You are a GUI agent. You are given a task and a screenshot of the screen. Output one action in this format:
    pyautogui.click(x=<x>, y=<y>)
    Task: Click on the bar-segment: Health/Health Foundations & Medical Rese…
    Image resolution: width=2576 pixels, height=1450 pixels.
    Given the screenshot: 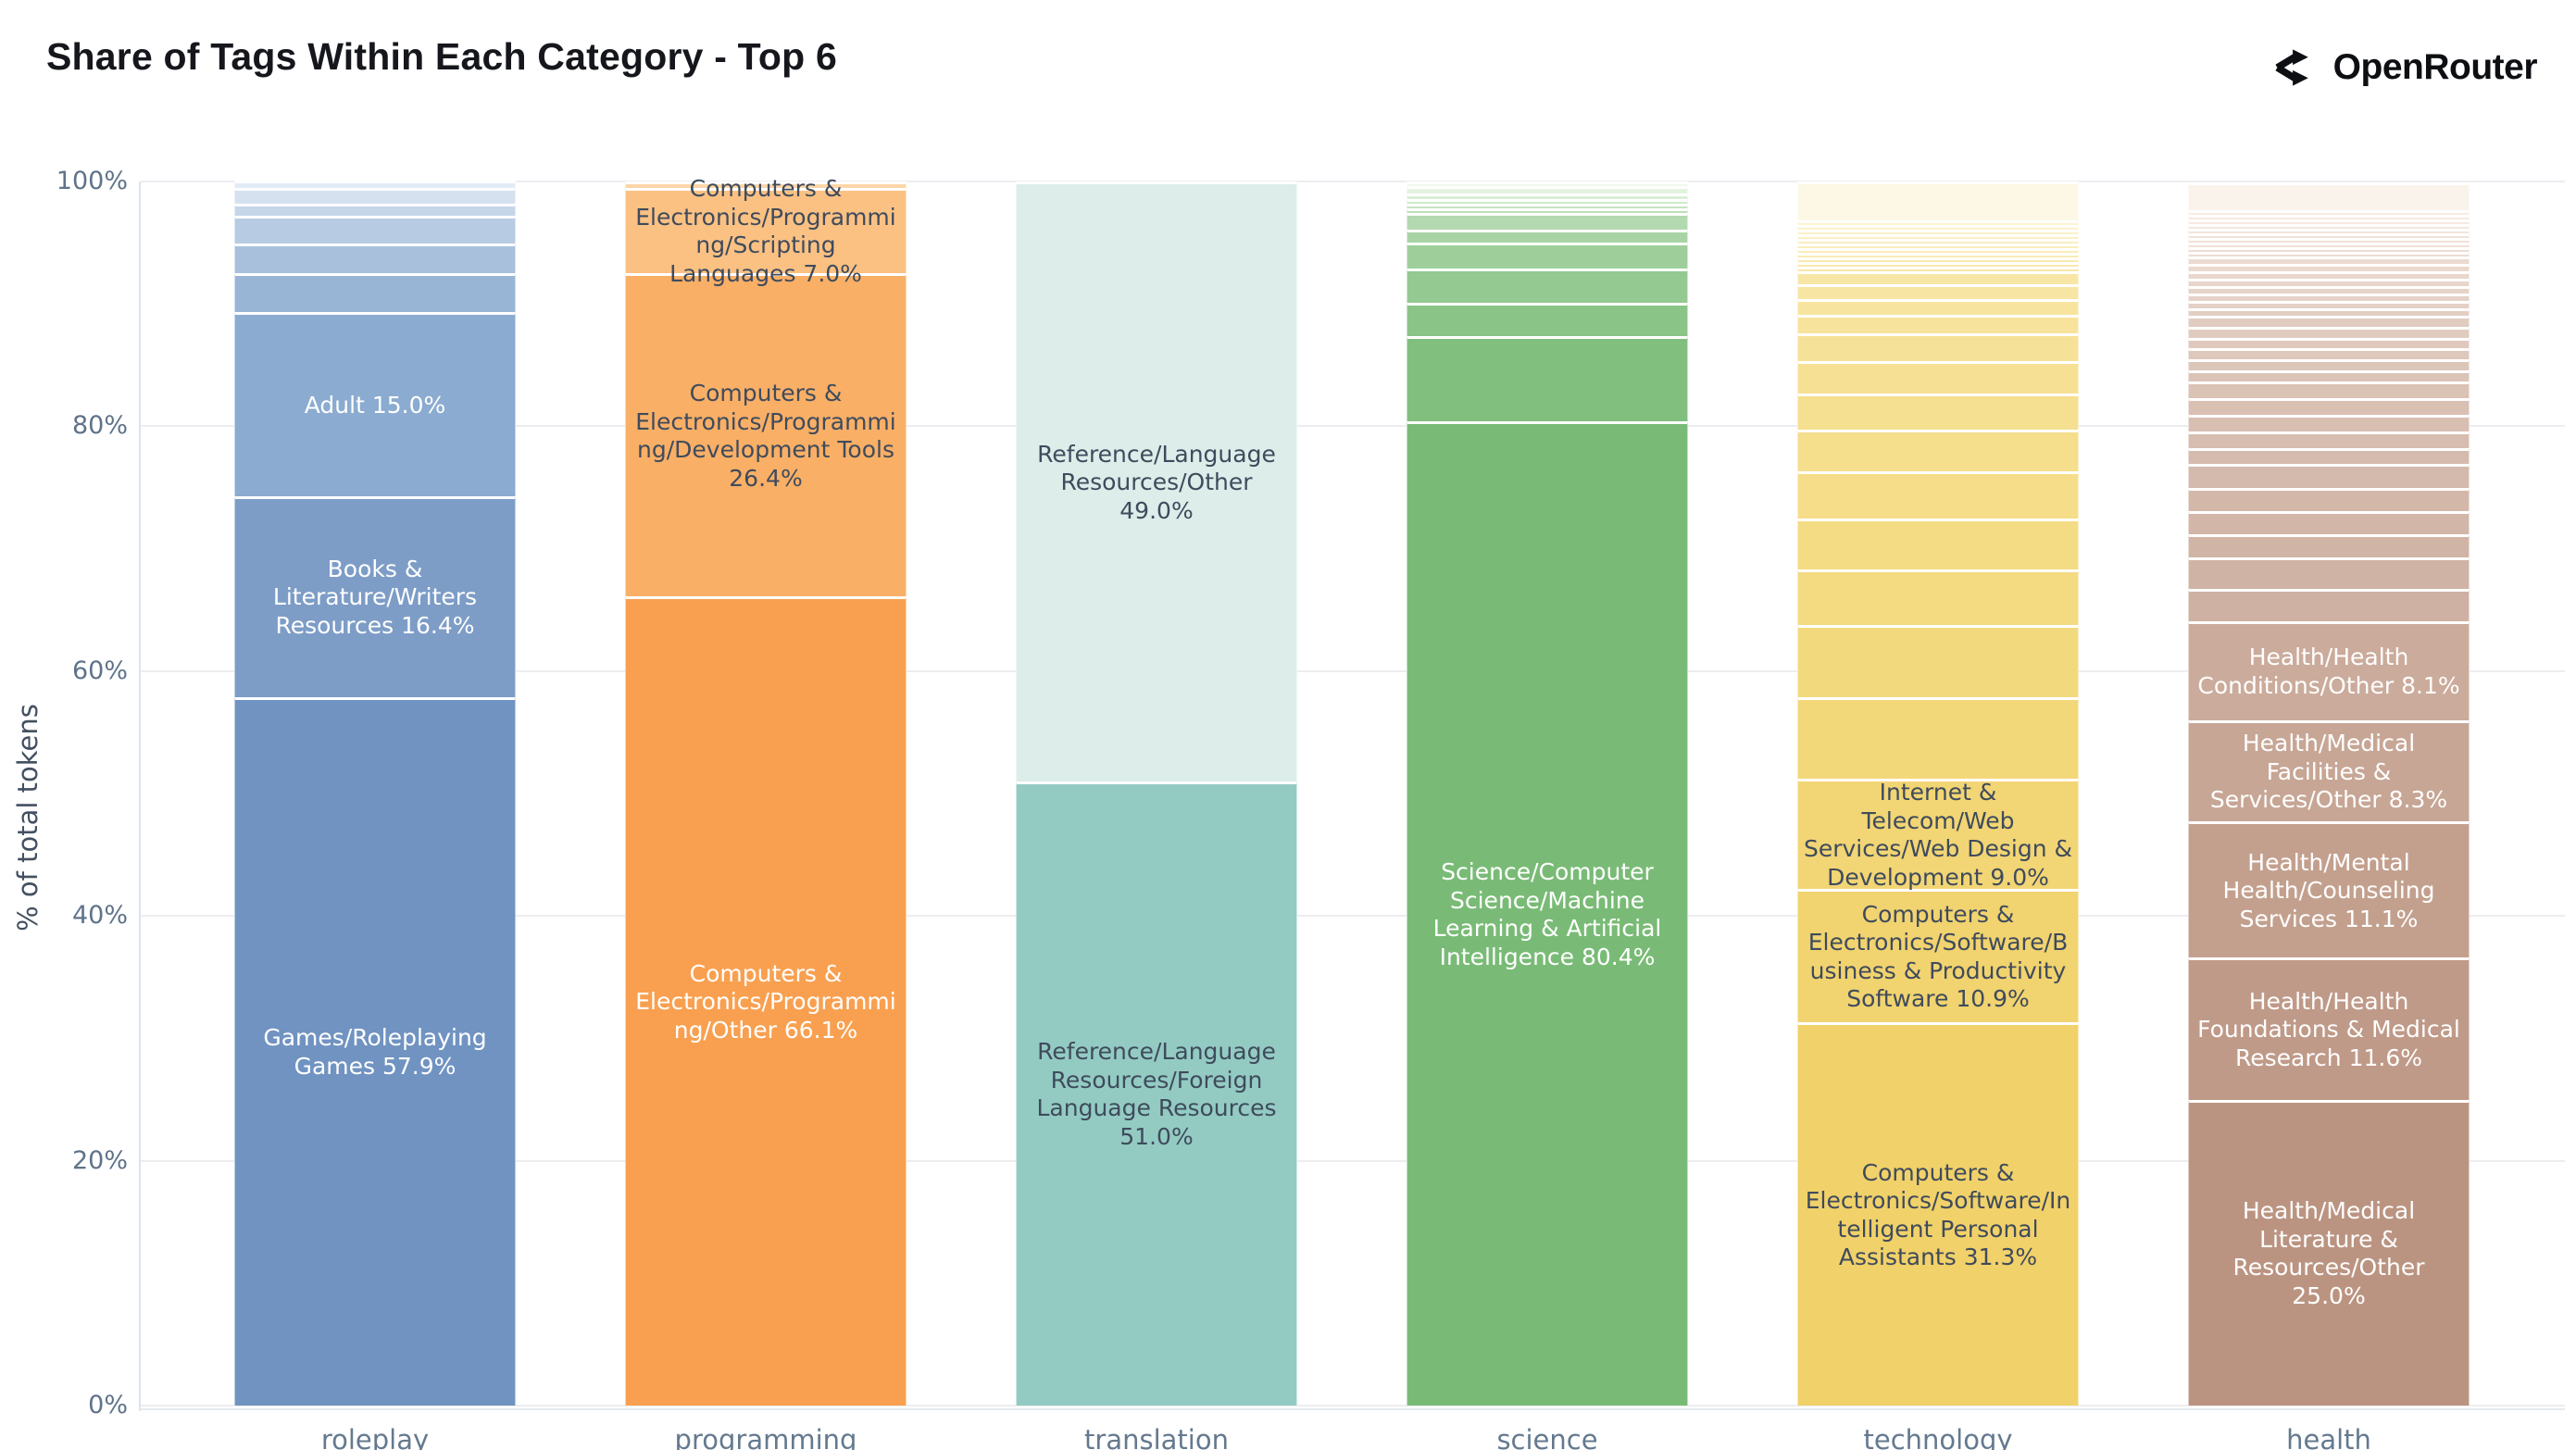 What is the action you would take?
    pyautogui.click(x=2329, y=1028)
    